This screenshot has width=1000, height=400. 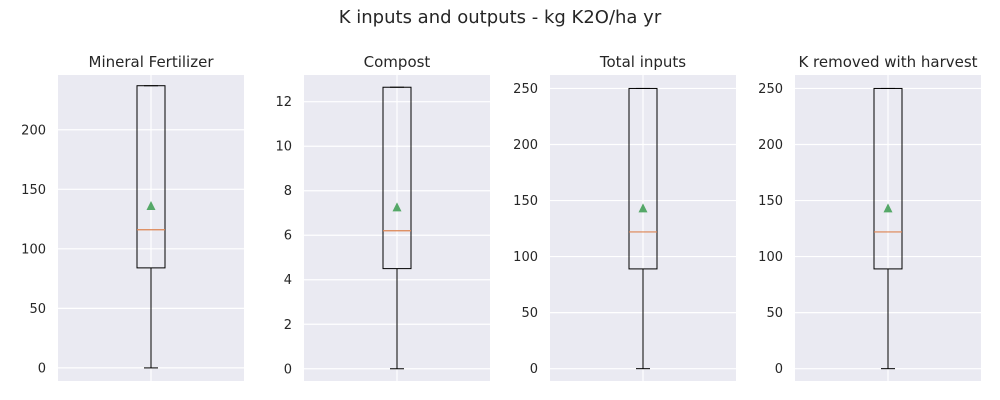 I want to click on subplot-title: K removed with harvest, so click(x=887, y=62).